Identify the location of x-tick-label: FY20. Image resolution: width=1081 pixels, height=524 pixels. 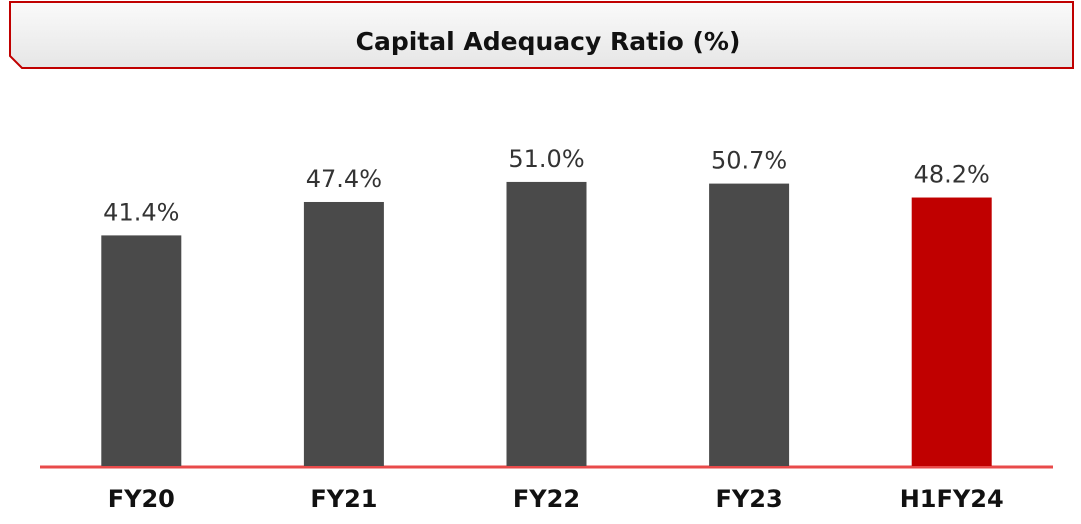
(141, 499).